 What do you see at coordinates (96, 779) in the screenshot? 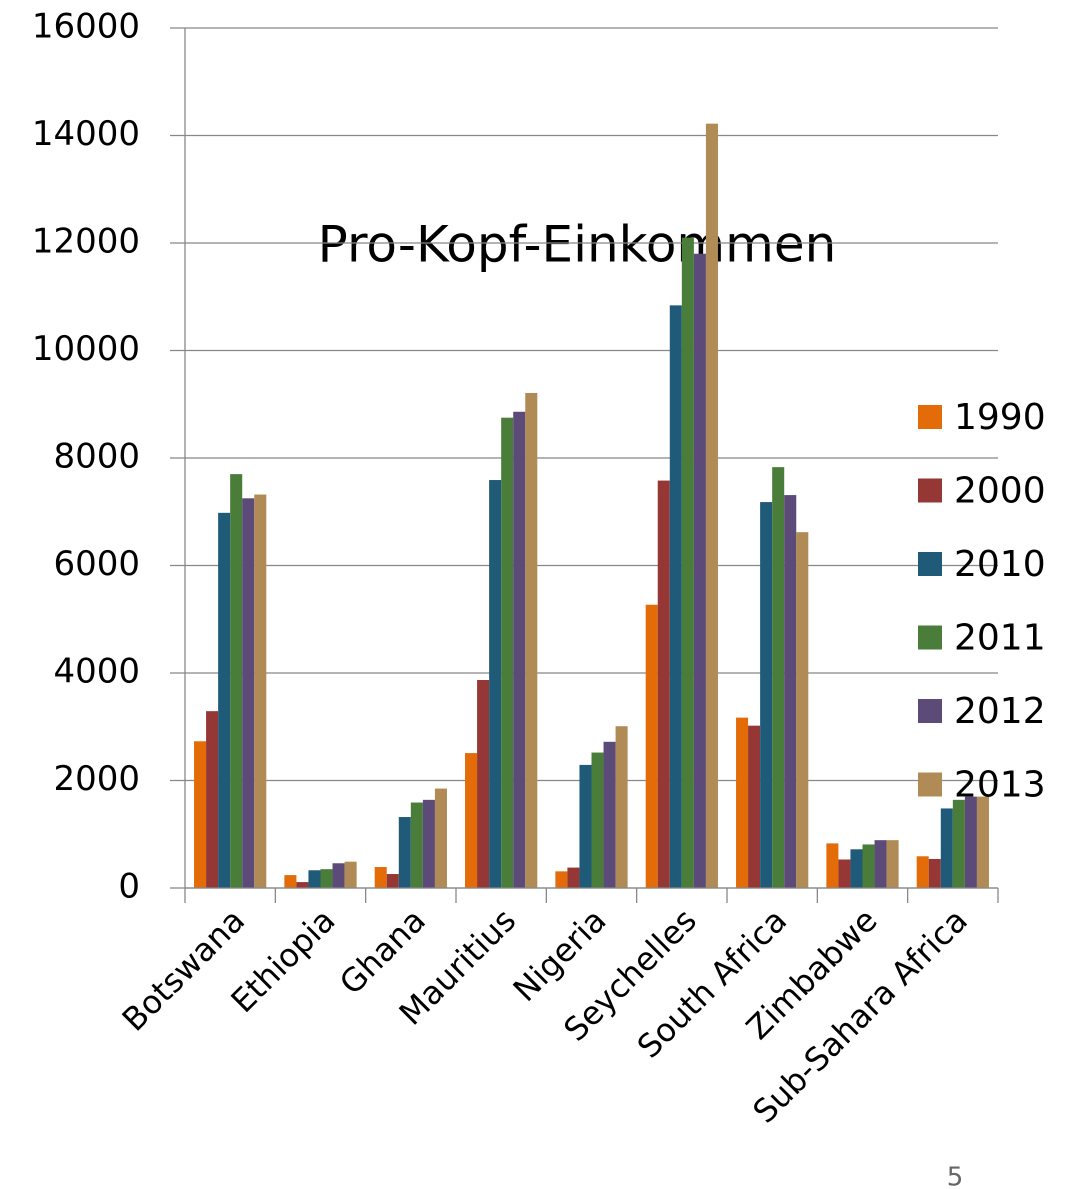
I see `y-tick-label: 2000` at bounding box center [96, 779].